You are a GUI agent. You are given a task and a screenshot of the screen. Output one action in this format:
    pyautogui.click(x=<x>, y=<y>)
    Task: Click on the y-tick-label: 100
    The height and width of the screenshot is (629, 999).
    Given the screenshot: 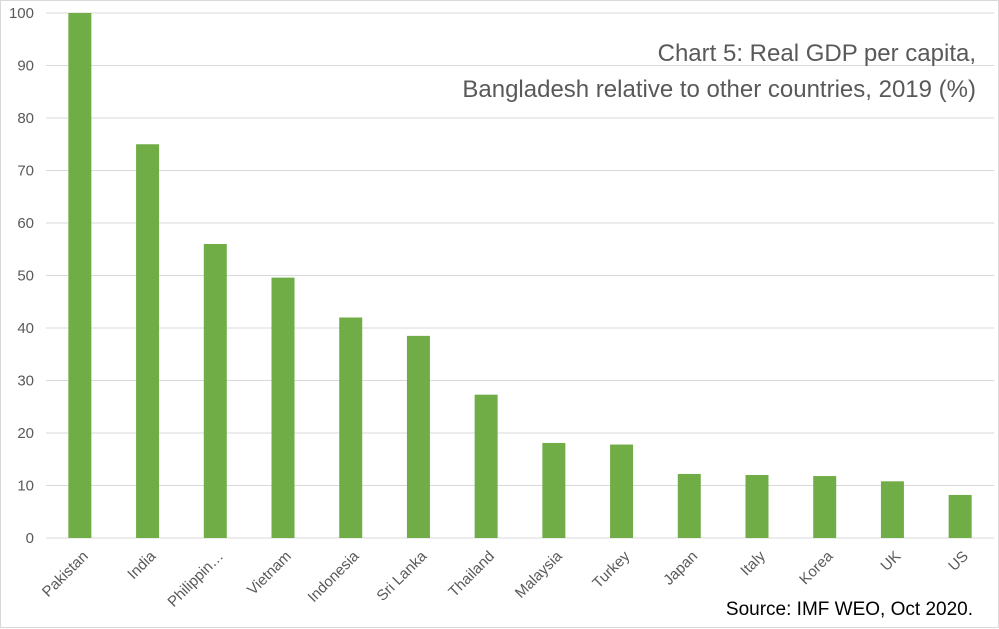 What is the action you would take?
    pyautogui.click(x=21, y=13)
    